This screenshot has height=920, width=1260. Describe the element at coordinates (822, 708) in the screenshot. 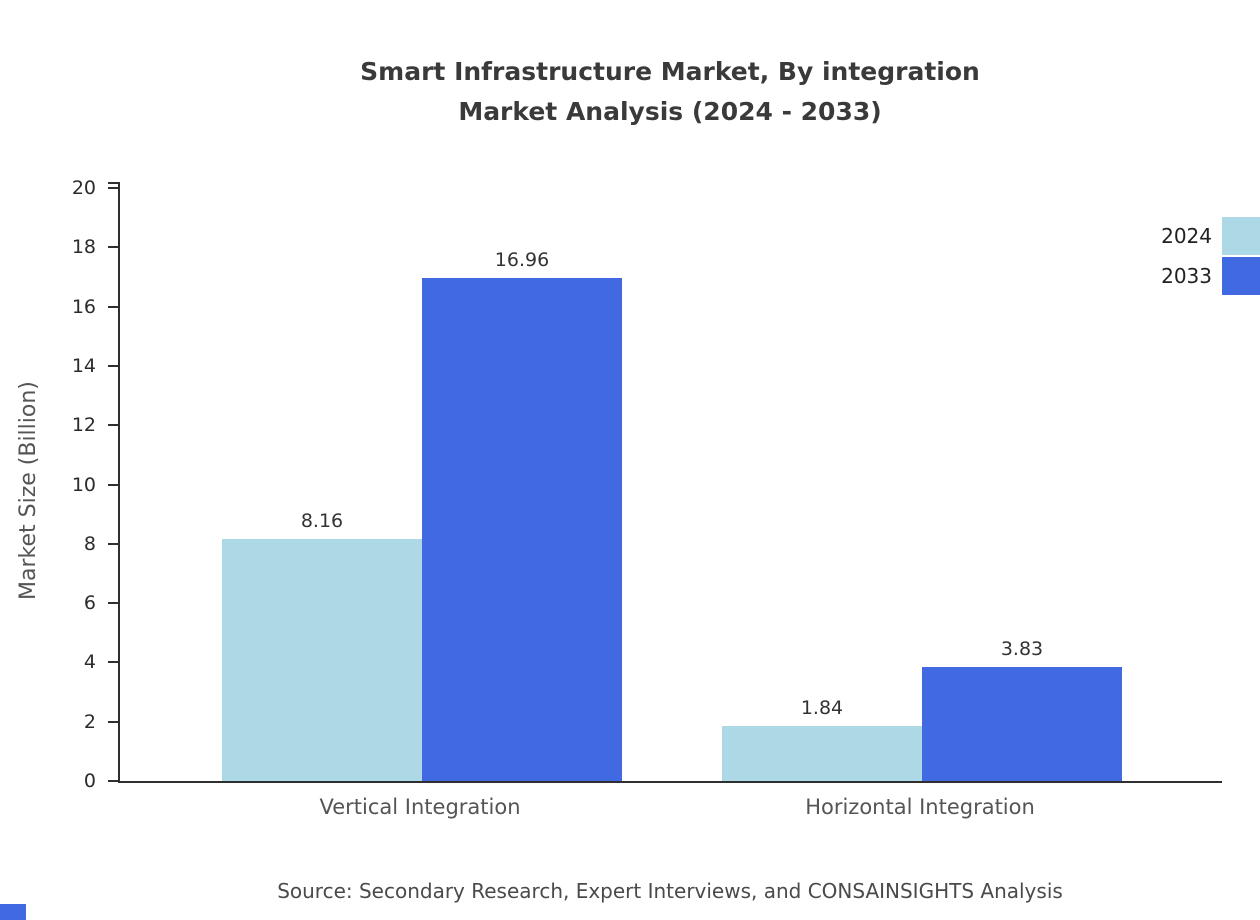

I see `bar-value-label: 1.84` at that location.